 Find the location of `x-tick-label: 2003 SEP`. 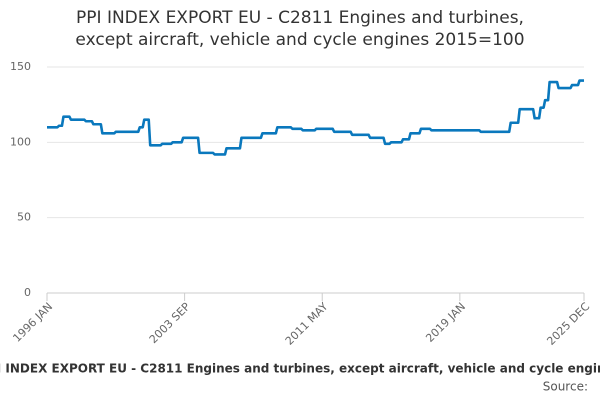

x-tick-label: 2003 SEP is located at coordinates (170, 323).